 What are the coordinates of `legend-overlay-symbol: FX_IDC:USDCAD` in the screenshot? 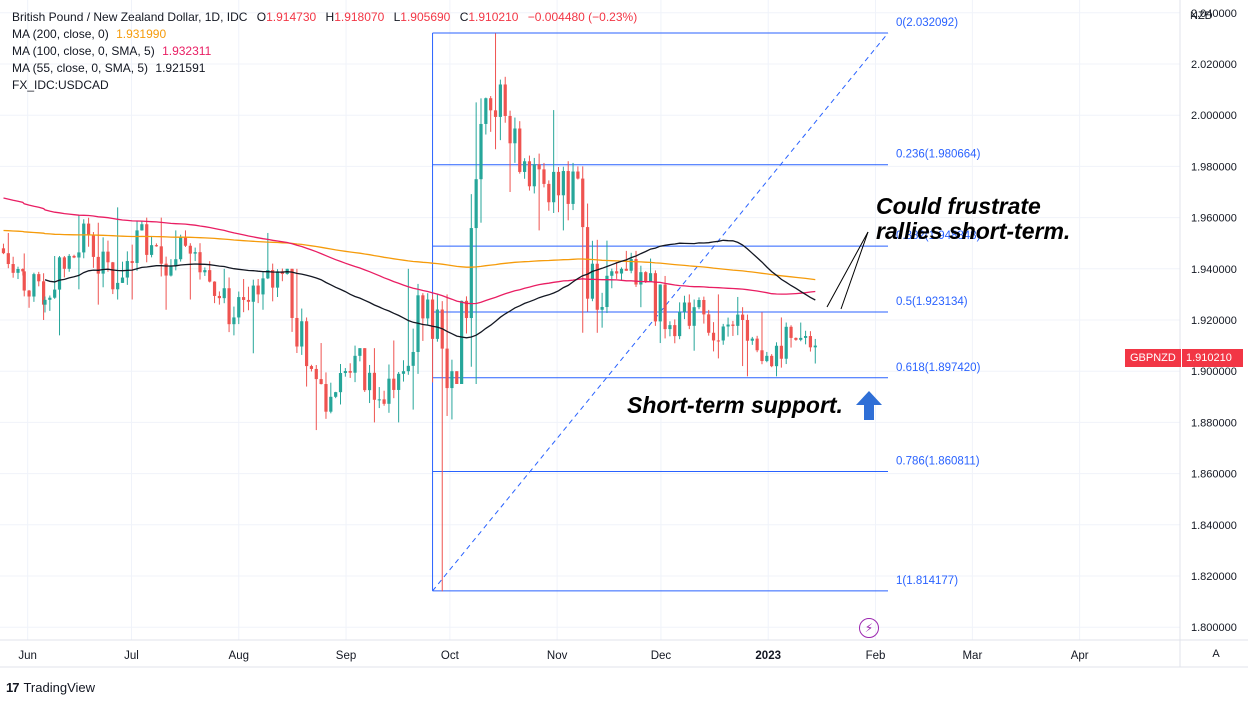 It's located at (324, 85).